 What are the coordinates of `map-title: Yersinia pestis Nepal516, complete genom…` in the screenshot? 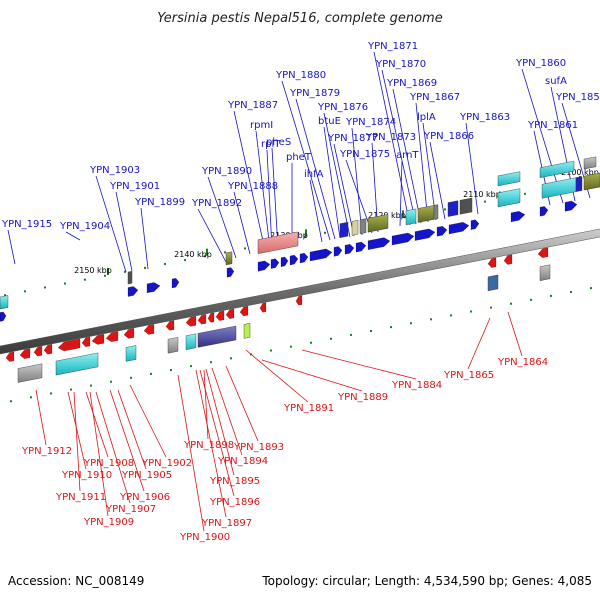 It's located at (299, 18).